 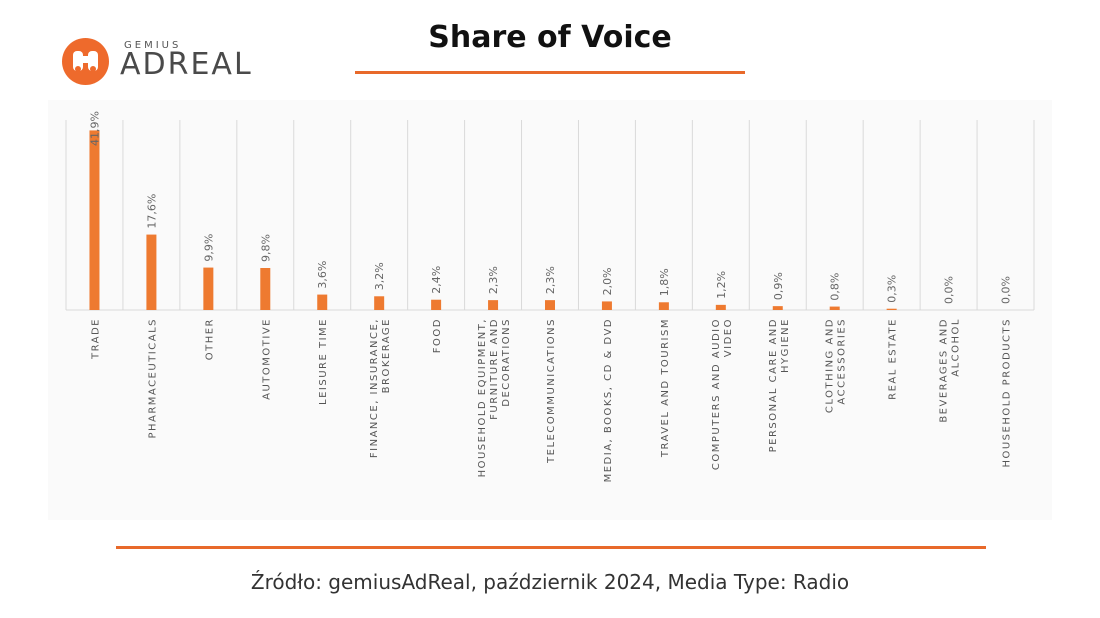 What do you see at coordinates (436, 280) in the screenshot?
I see `data-label-7: 2,4%` at bounding box center [436, 280].